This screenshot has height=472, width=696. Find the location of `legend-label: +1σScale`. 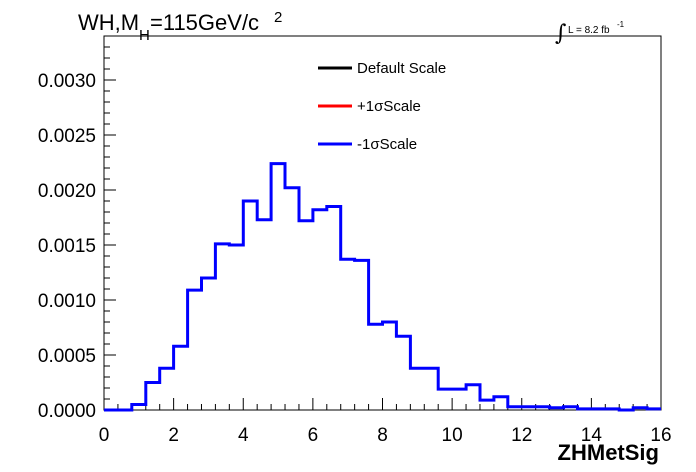

legend-label: +1σScale is located at coordinates (389, 106).